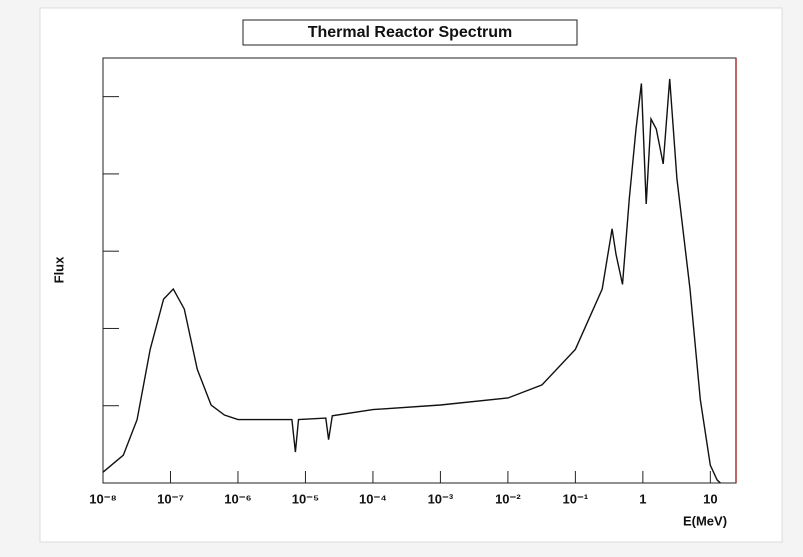 This screenshot has width=803, height=557. Describe the element at coordinates (705, 520) in the screenshot. I see `x-axis-title: E(MeV)` at that location.